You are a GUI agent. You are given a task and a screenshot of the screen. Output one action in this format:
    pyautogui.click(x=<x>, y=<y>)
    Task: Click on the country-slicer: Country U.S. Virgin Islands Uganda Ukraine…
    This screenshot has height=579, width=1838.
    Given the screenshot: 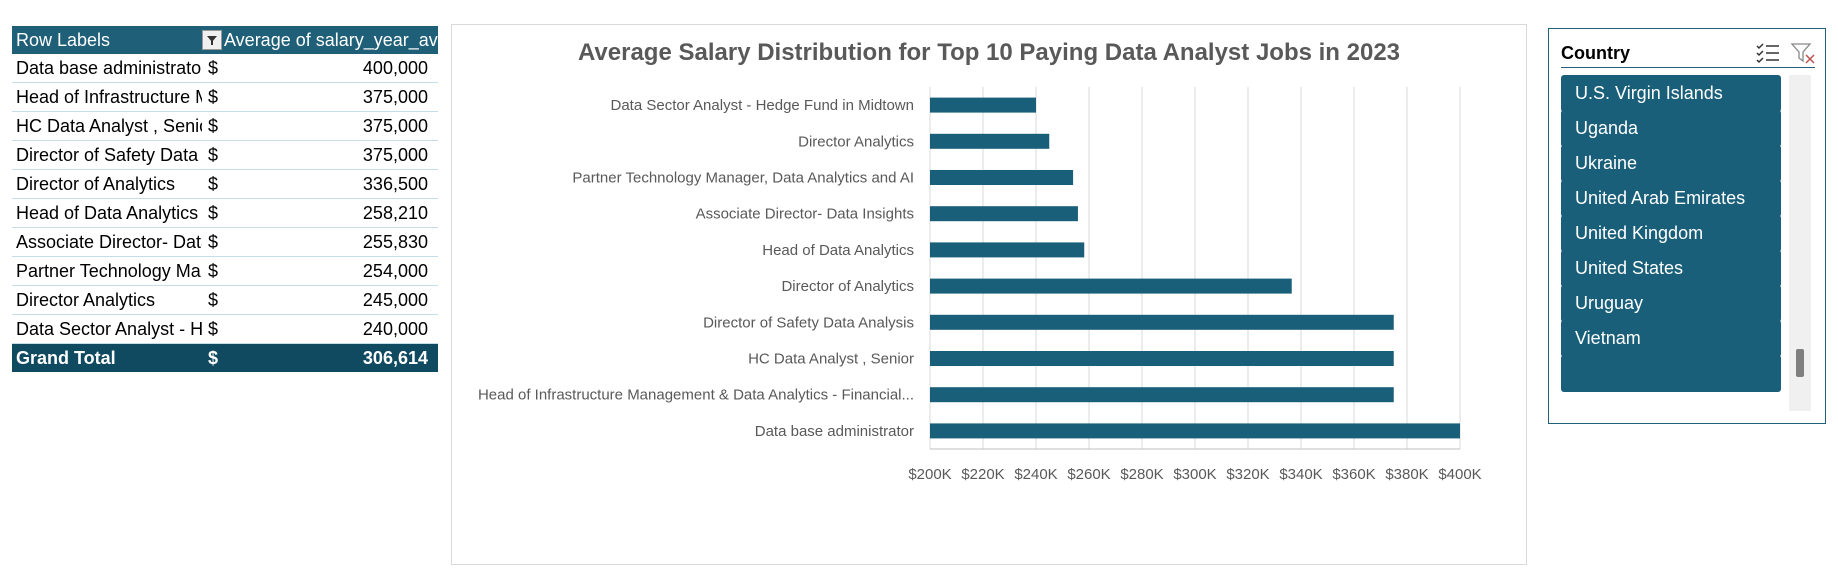 What is the action you would take?
    pyautogui.click(x=1687, y=226)
    